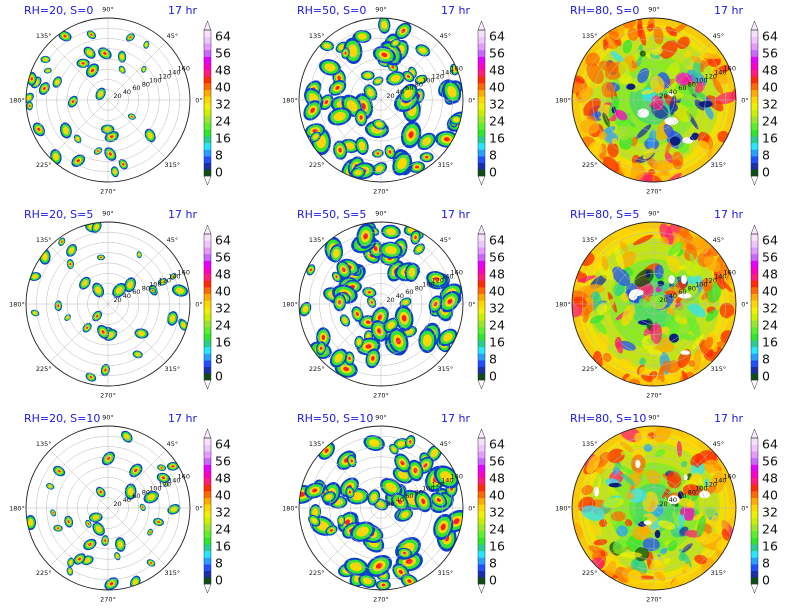 Image resolution: width=785 pixels, height=616 pixels. What do you see at coordinates (754, 25) in the screenshot?
I see `colorbar-extend-max` at bounding box center [754, 25].